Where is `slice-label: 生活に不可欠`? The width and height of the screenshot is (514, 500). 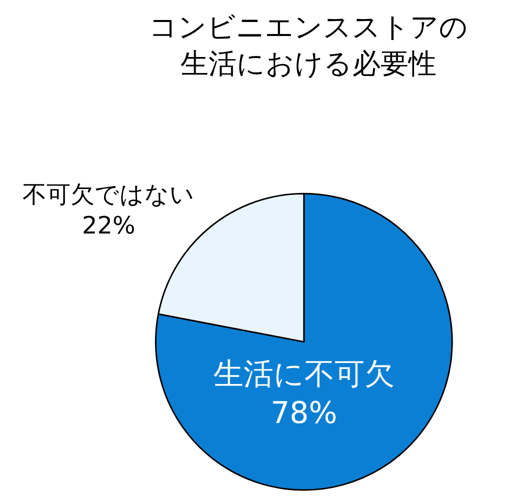
slice-label: 生活に不可欠 is located at coordinates (303, 374).